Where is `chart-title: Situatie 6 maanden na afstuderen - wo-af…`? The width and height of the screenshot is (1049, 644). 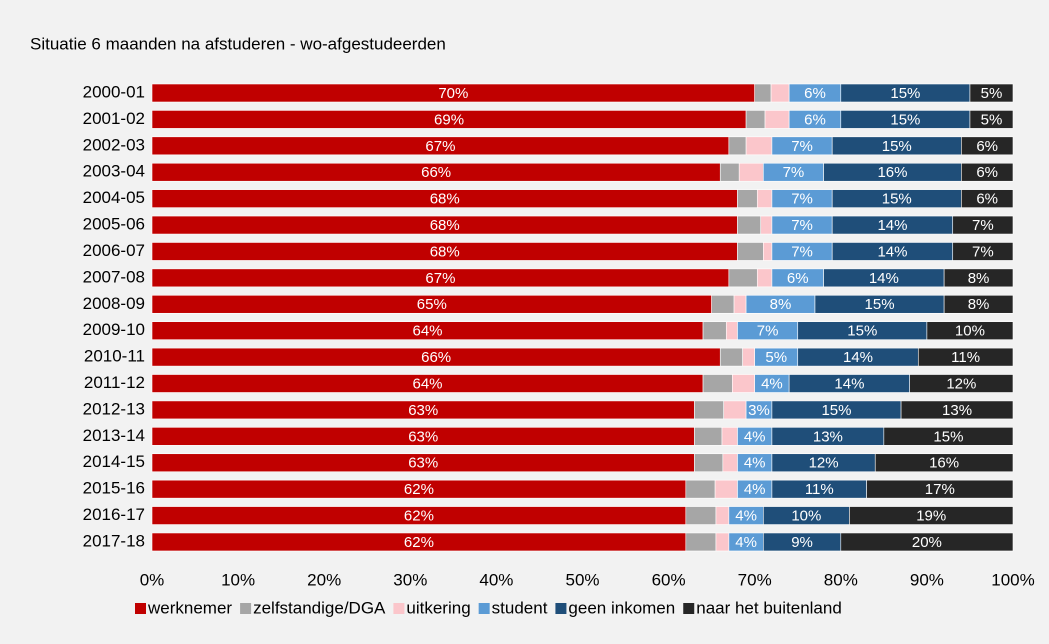 chart-title: Situatie 6 maanden na afstuderen - wo-af… is located at coordinates (238, 43).